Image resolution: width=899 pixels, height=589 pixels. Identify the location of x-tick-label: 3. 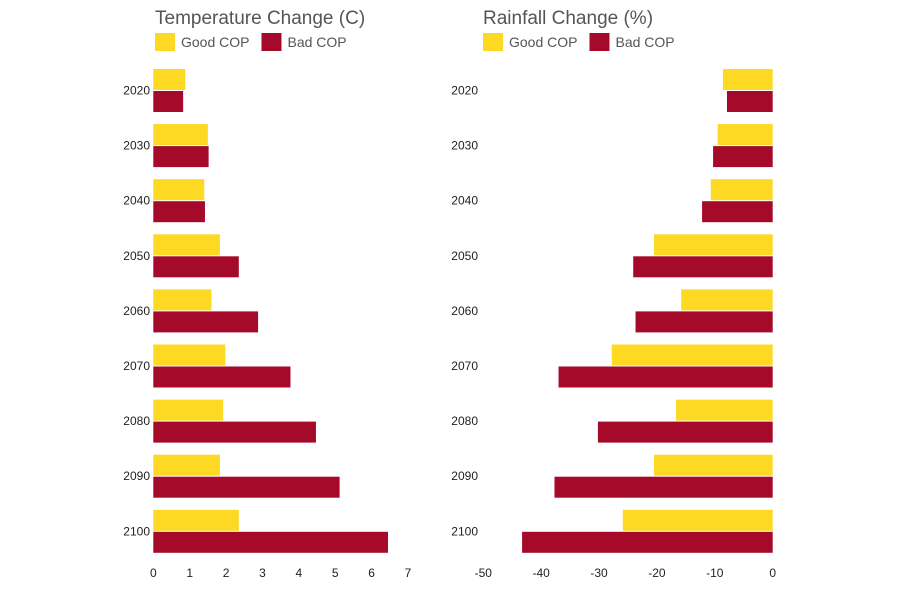
(262, 573).